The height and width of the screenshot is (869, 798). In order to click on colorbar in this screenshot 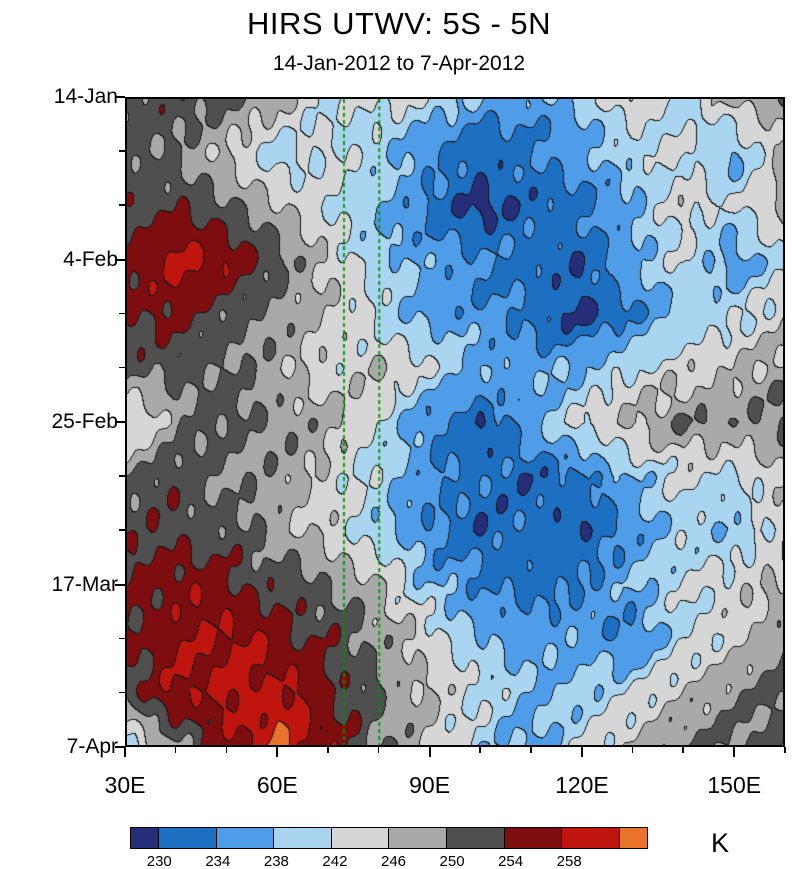, I will do `click(389, 838)`.